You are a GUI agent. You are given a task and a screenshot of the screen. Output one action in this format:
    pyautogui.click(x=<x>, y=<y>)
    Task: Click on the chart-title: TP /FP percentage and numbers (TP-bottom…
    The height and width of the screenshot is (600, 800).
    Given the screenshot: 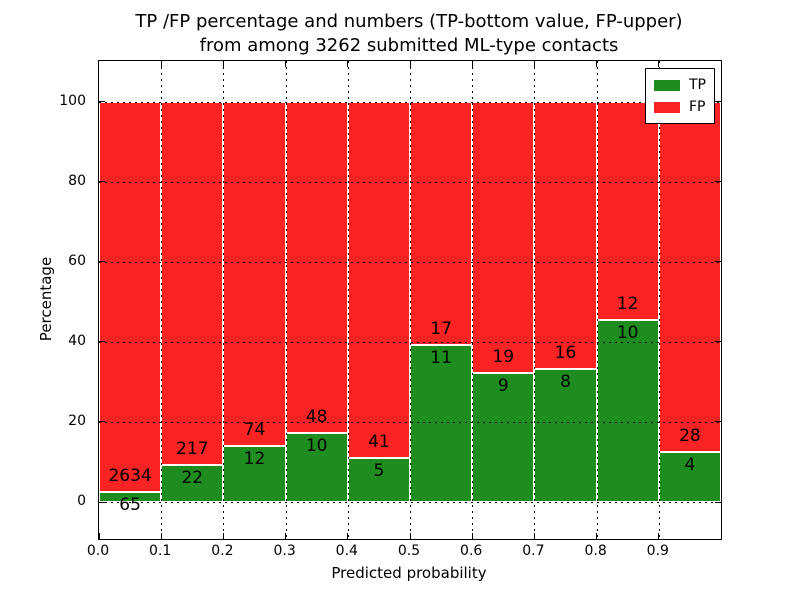 What is the action you would take?
    pyautogui.click(x=409, y=34)
    